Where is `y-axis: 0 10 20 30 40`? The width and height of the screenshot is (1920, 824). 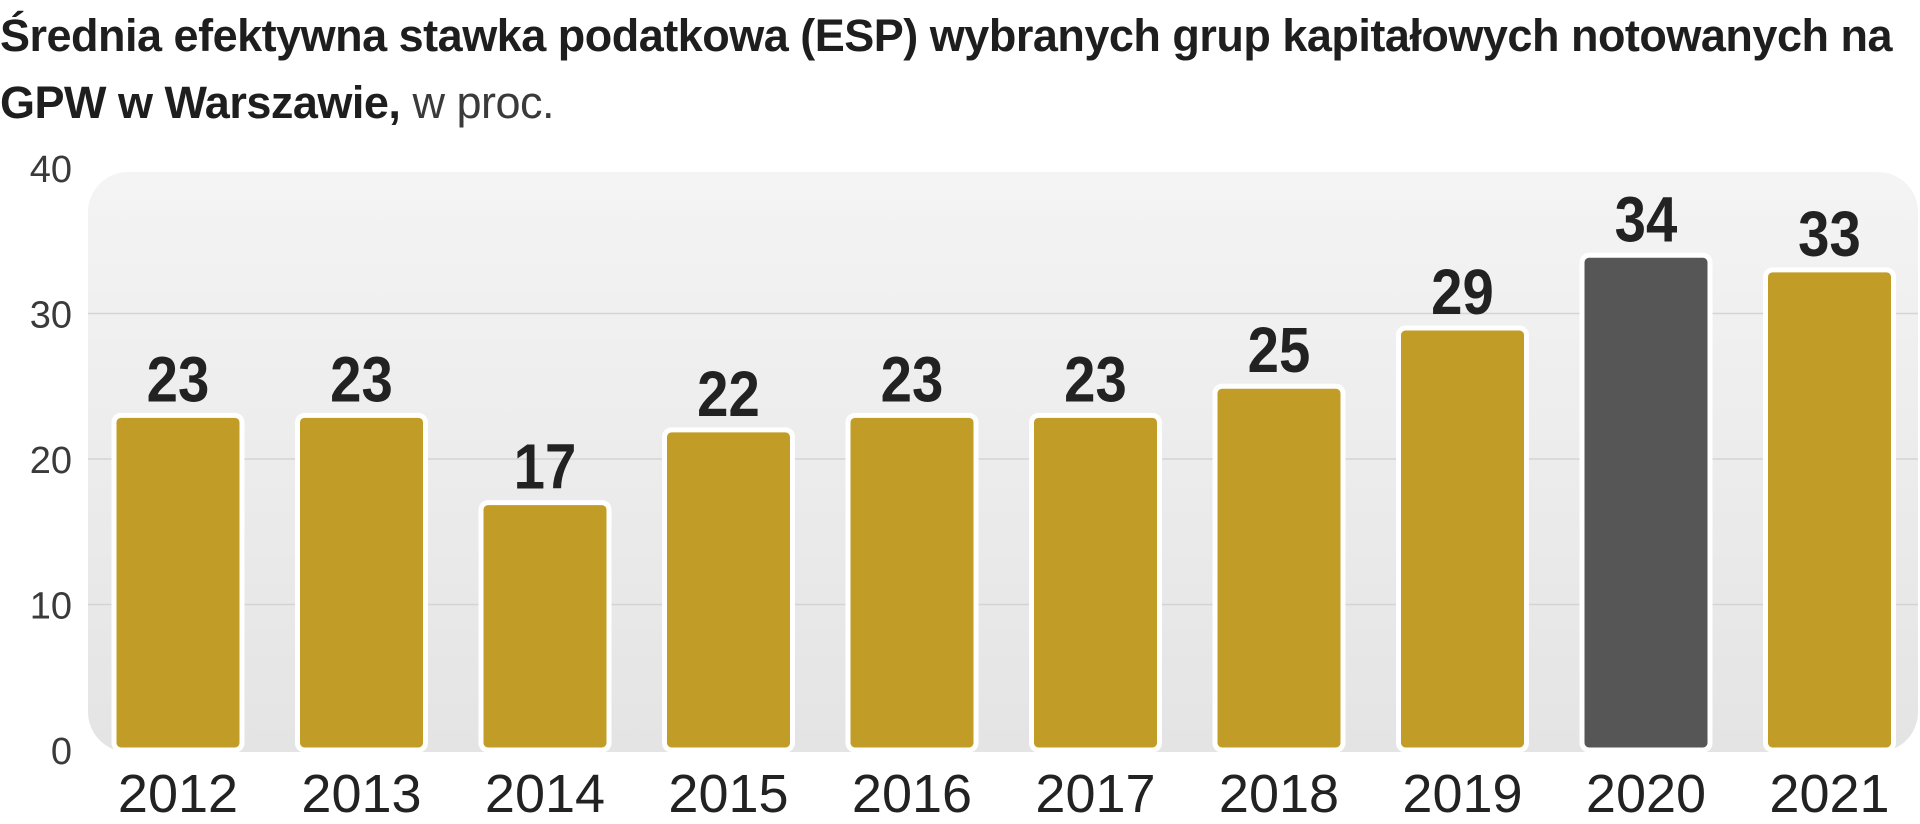
y-axis: 0 10 20 30 40 is located at coordinates (51, 461).